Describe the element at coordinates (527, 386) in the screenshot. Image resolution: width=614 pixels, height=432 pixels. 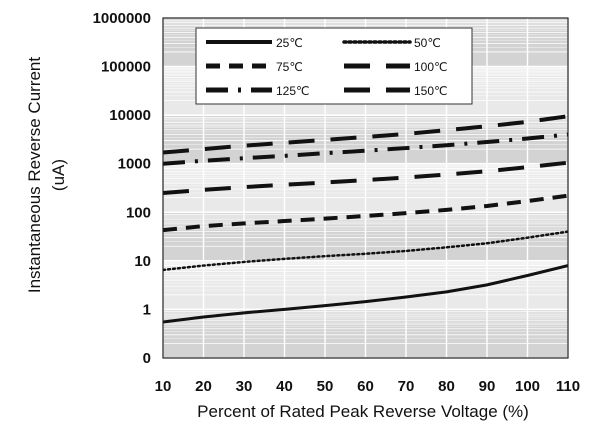
I see `x-tick-label: 100` at that location.